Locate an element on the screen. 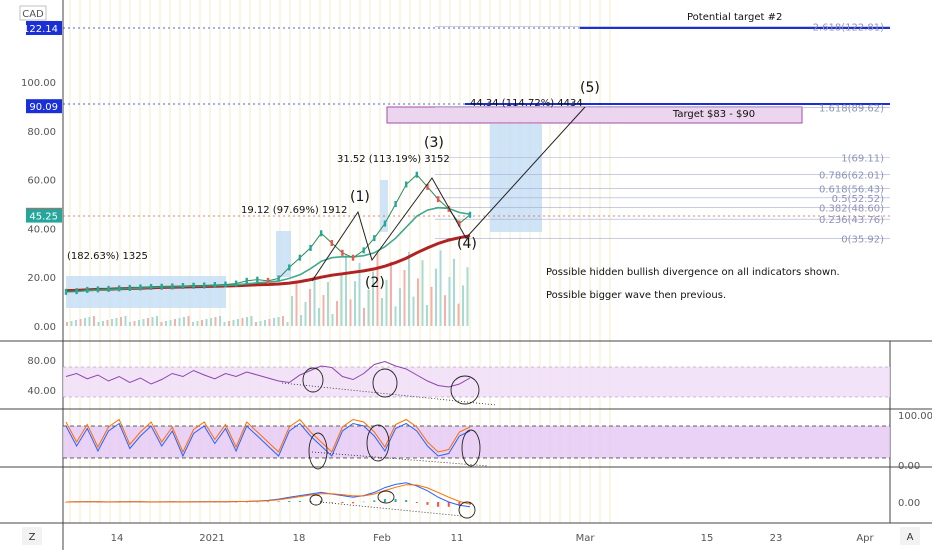 Image resolution: width=932 pixels, height=550 pixels. price-badge is located at coordinates (44, 27).